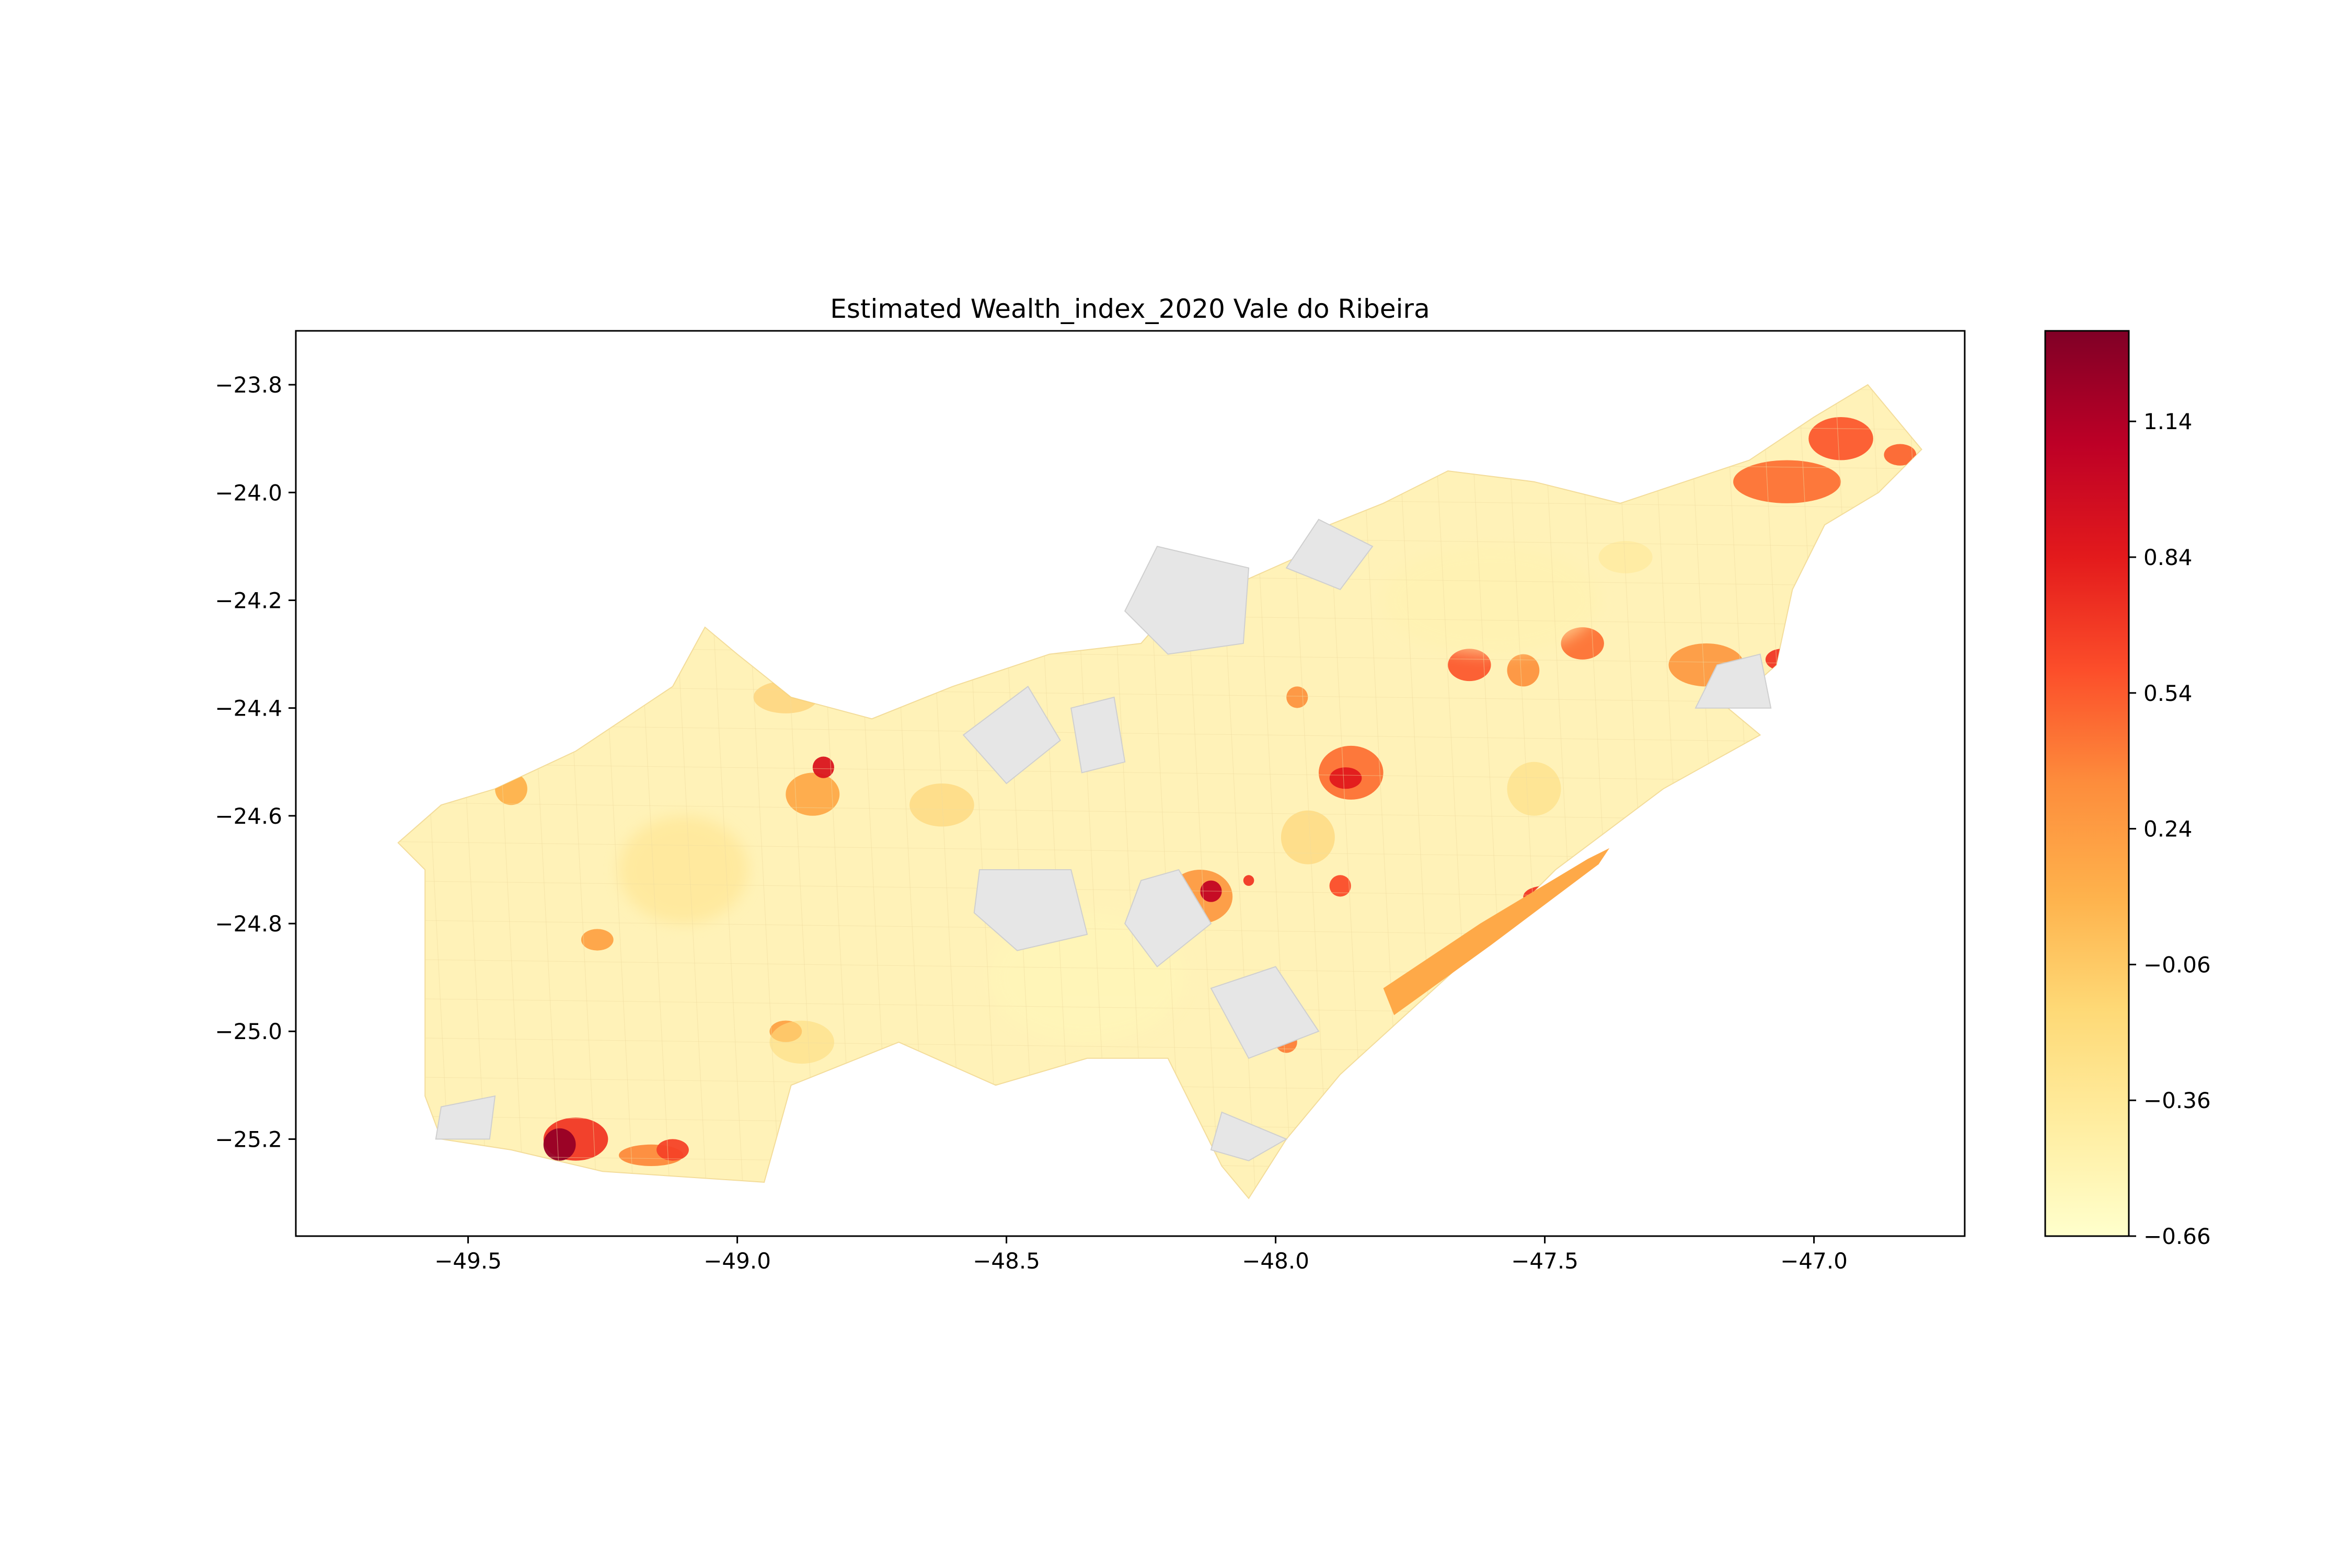  I want to click on y-tick-label: −23.8, so click(248, 385).